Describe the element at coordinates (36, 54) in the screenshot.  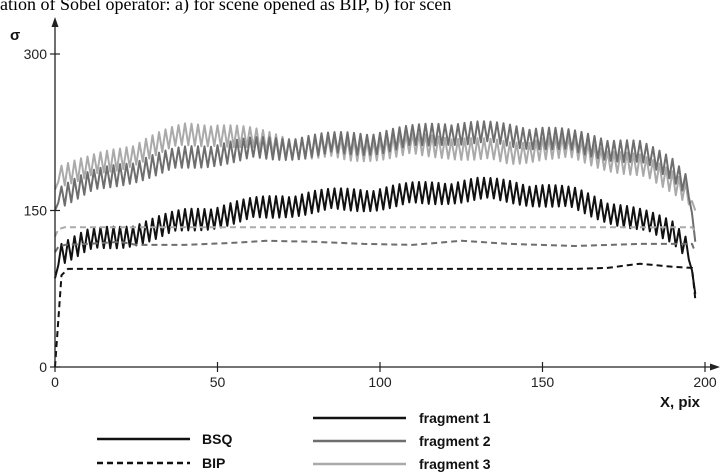
I see `y-tick-label: 300` at that location.